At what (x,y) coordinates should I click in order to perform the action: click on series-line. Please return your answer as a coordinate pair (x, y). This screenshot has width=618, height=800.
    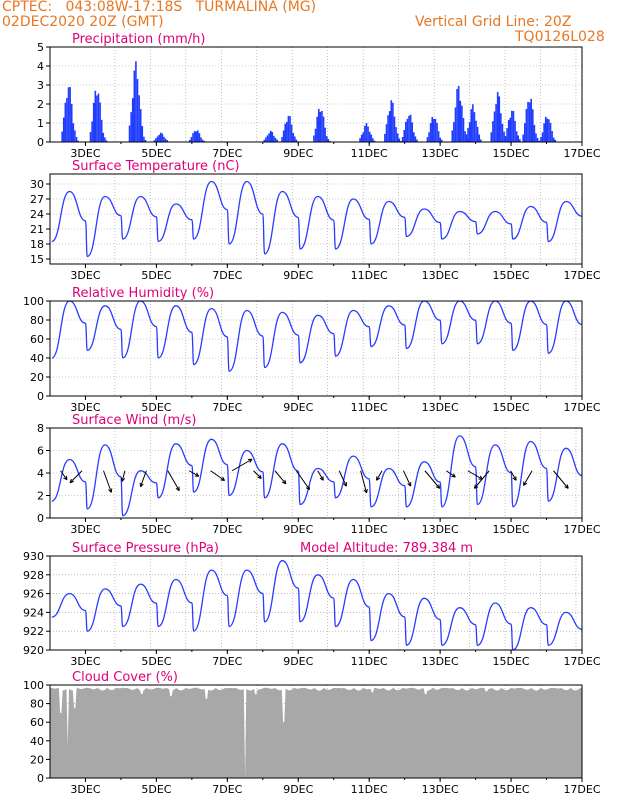
    Looking at the image, I should click on (317, 219).